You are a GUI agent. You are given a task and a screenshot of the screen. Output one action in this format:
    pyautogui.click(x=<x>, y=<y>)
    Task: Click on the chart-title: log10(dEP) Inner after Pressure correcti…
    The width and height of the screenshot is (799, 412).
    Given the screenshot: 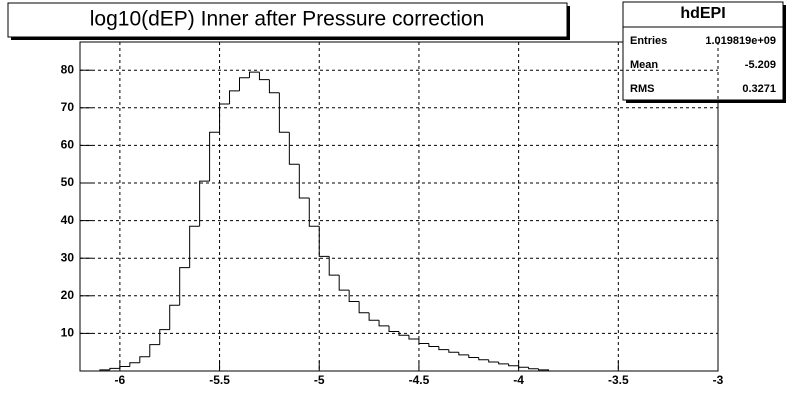 What is the action you would take?
    pyautogui.click(x=287, y=19)
    